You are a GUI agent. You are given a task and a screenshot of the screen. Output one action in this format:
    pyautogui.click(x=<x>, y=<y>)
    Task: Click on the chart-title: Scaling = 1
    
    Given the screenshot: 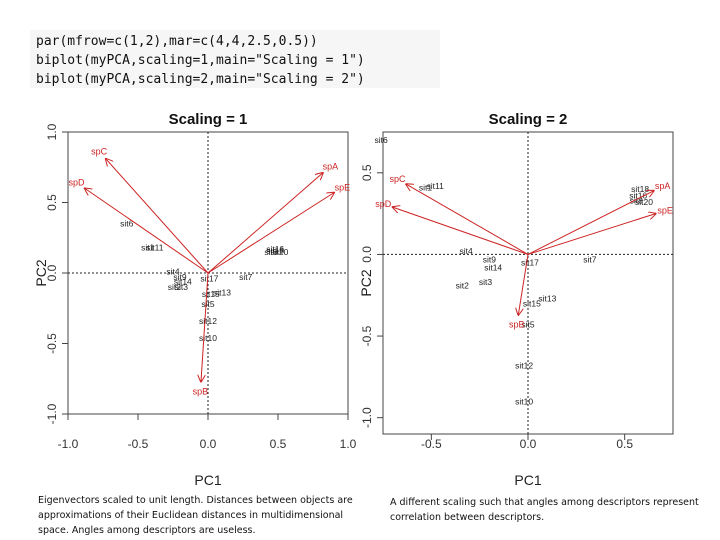 What is the action you would take?
    pyautogui.click(x=208, y=119)
    